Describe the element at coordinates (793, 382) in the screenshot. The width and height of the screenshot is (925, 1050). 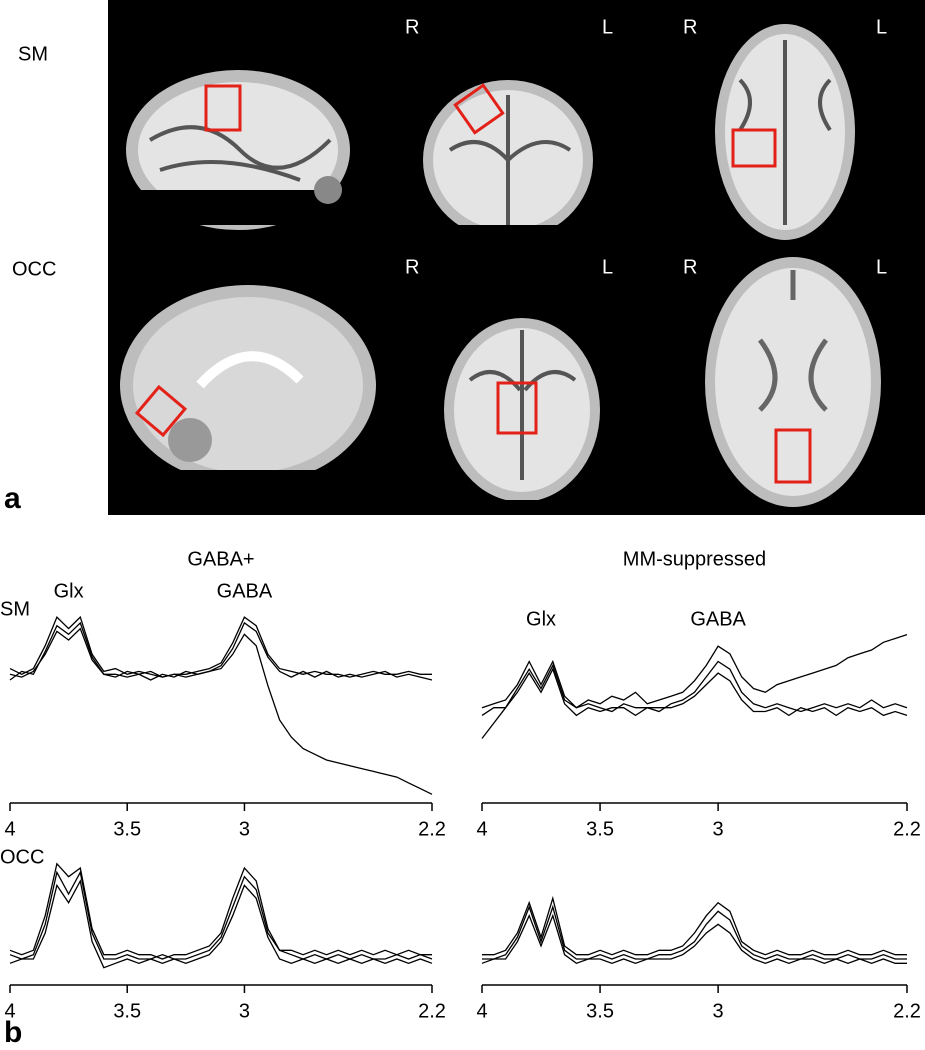
I see `mri-axial-occ` at that location.